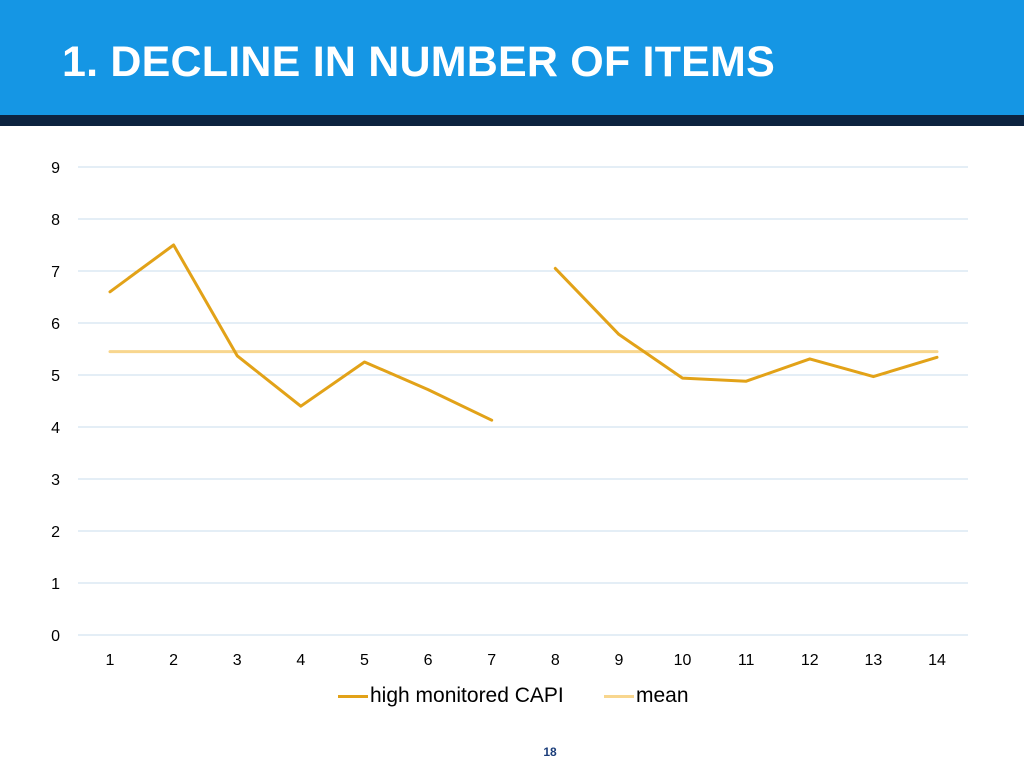 The height and width of the screenshot is (768, 1024). What do you see at coordinates (550, 752) in the screenshot?
I see `page-number: 18` at bounding box center [550, 752].